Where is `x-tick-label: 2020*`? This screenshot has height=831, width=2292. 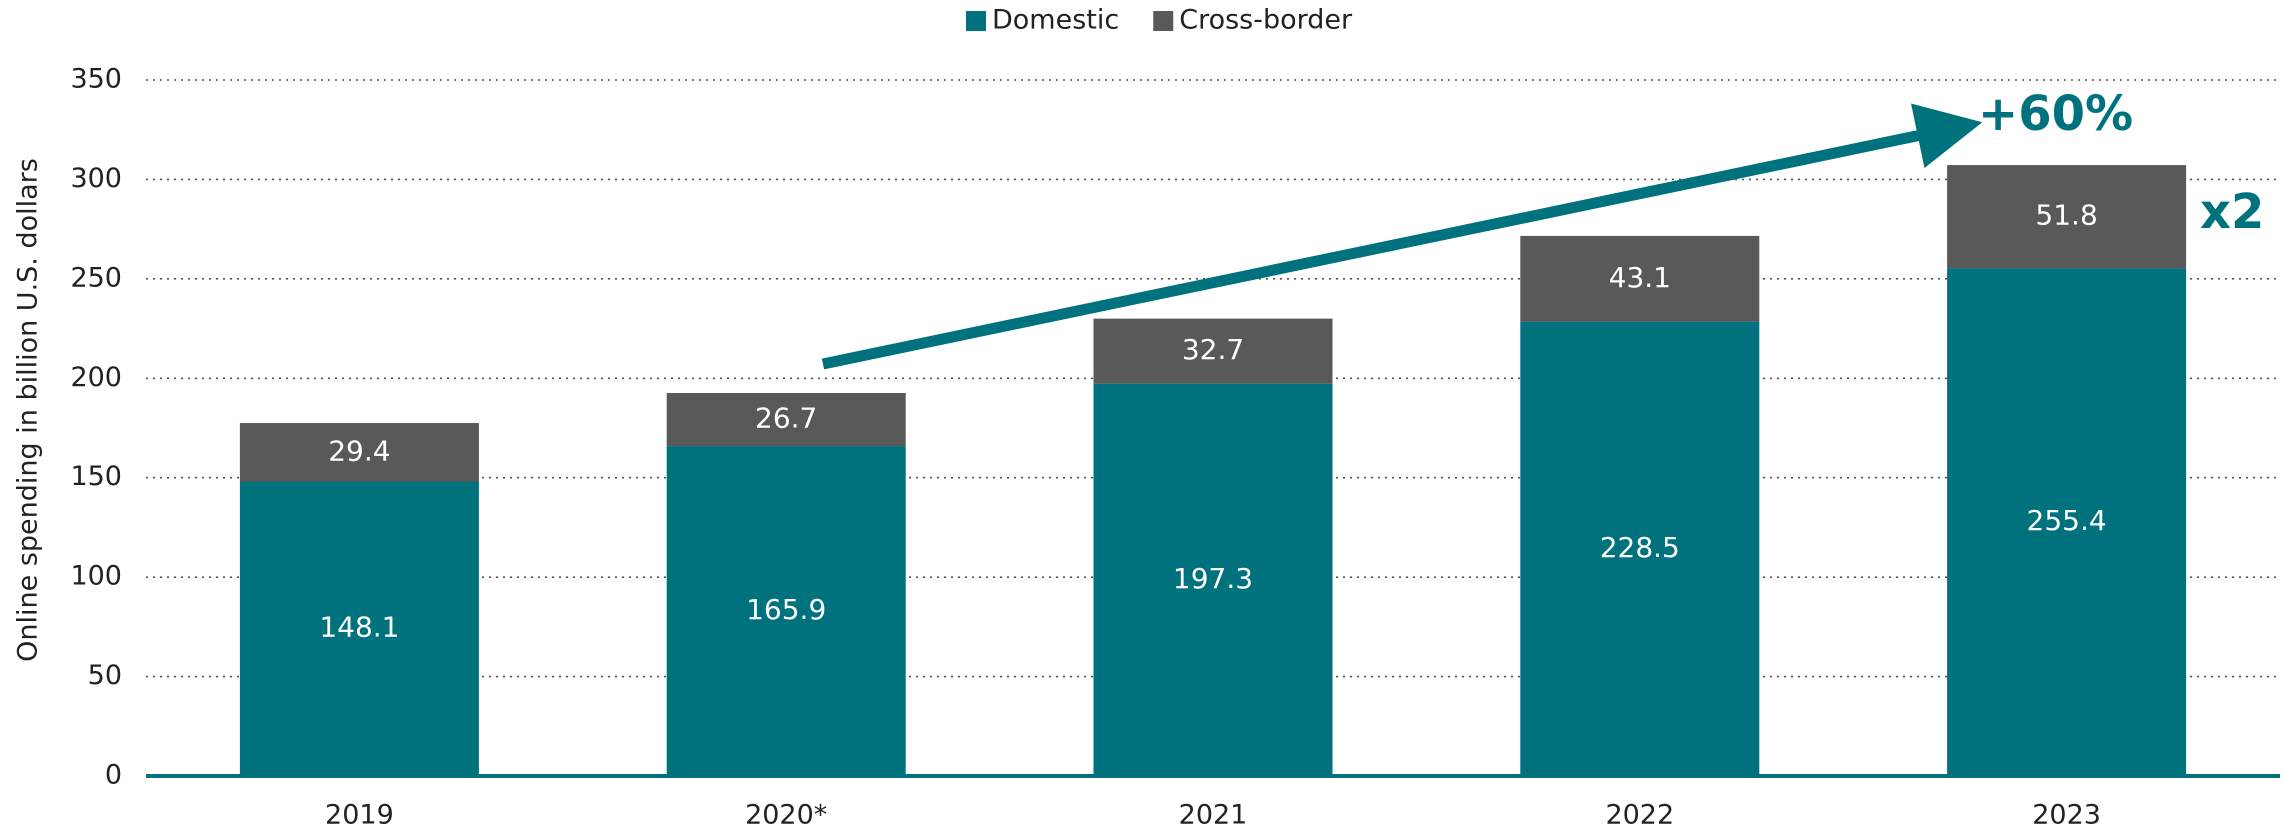
x-tick-label: 2020* is located at coordinates (786, 815).